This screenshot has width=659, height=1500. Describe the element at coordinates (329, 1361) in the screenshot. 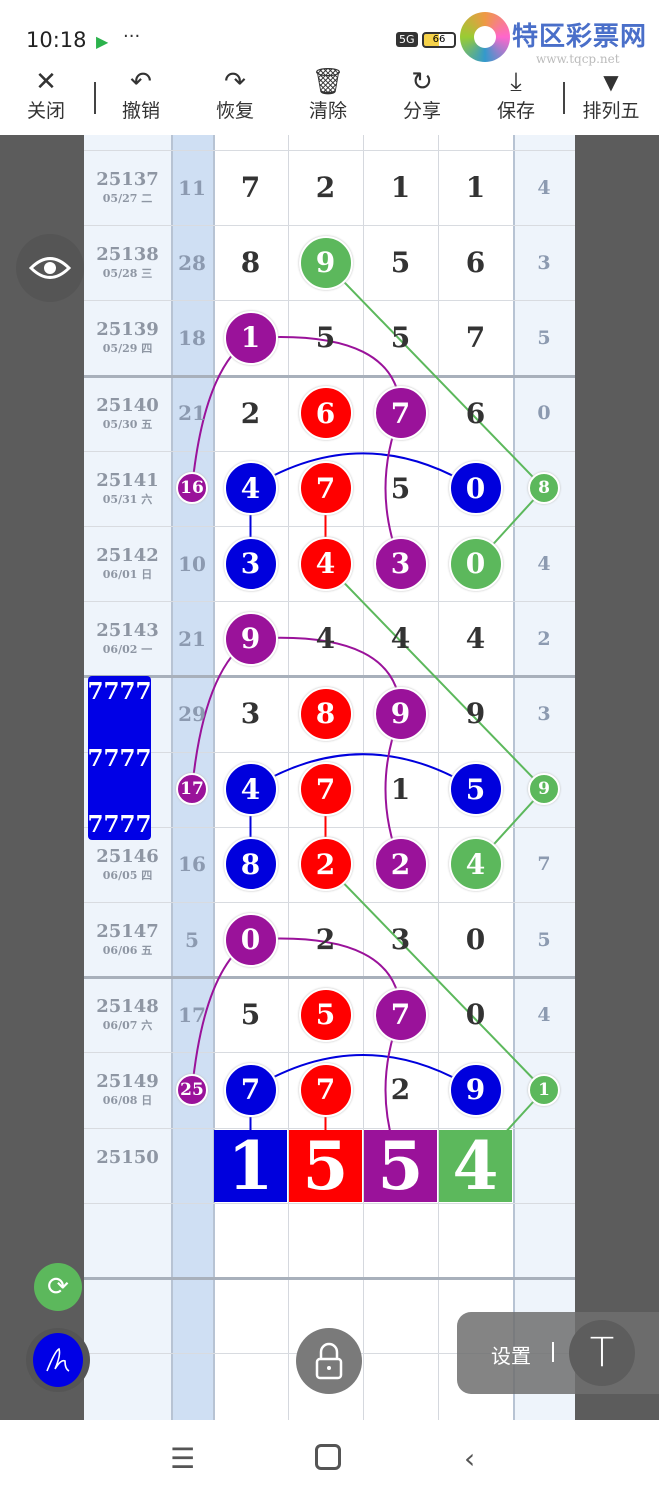

I see `lock-button` at that location.